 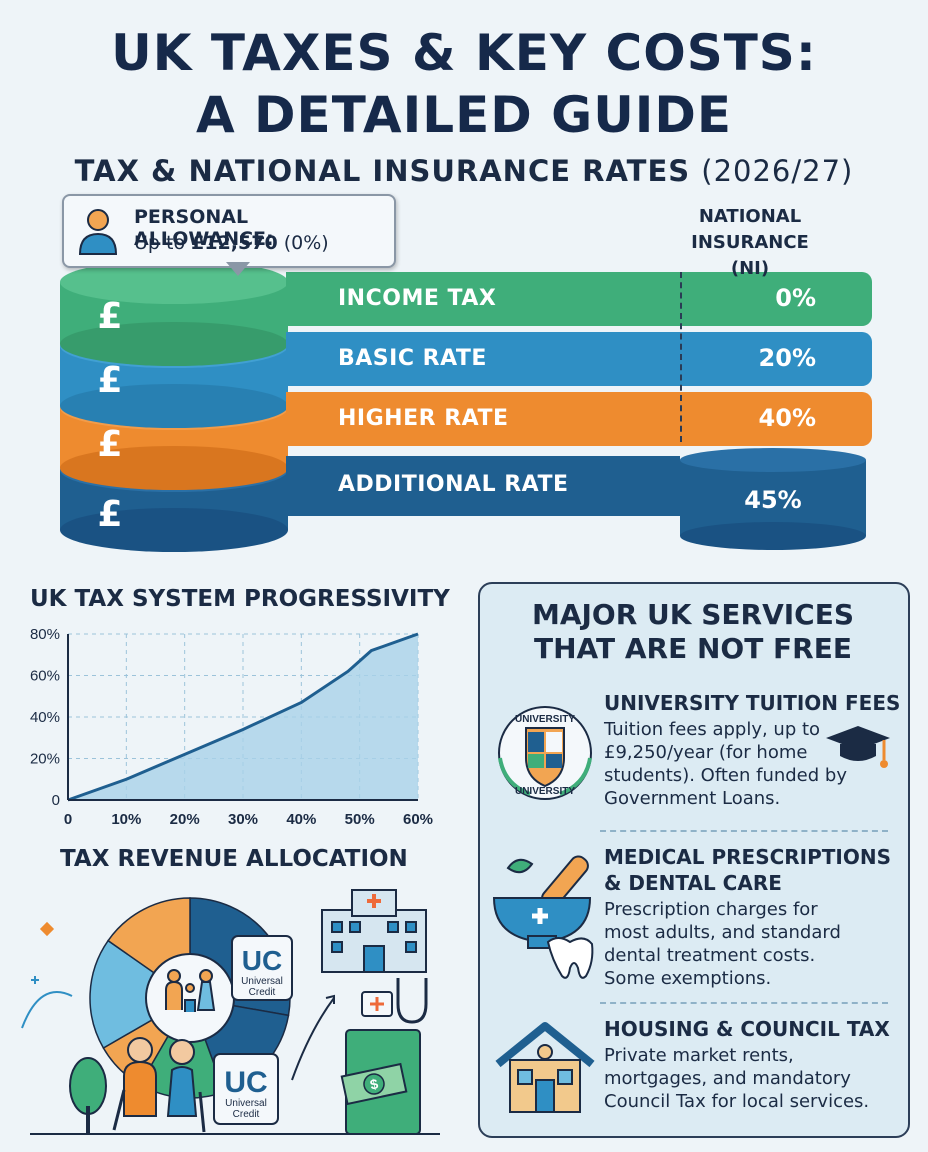 I want to click on graduation-cap-icon, so click(x=858, y=747).